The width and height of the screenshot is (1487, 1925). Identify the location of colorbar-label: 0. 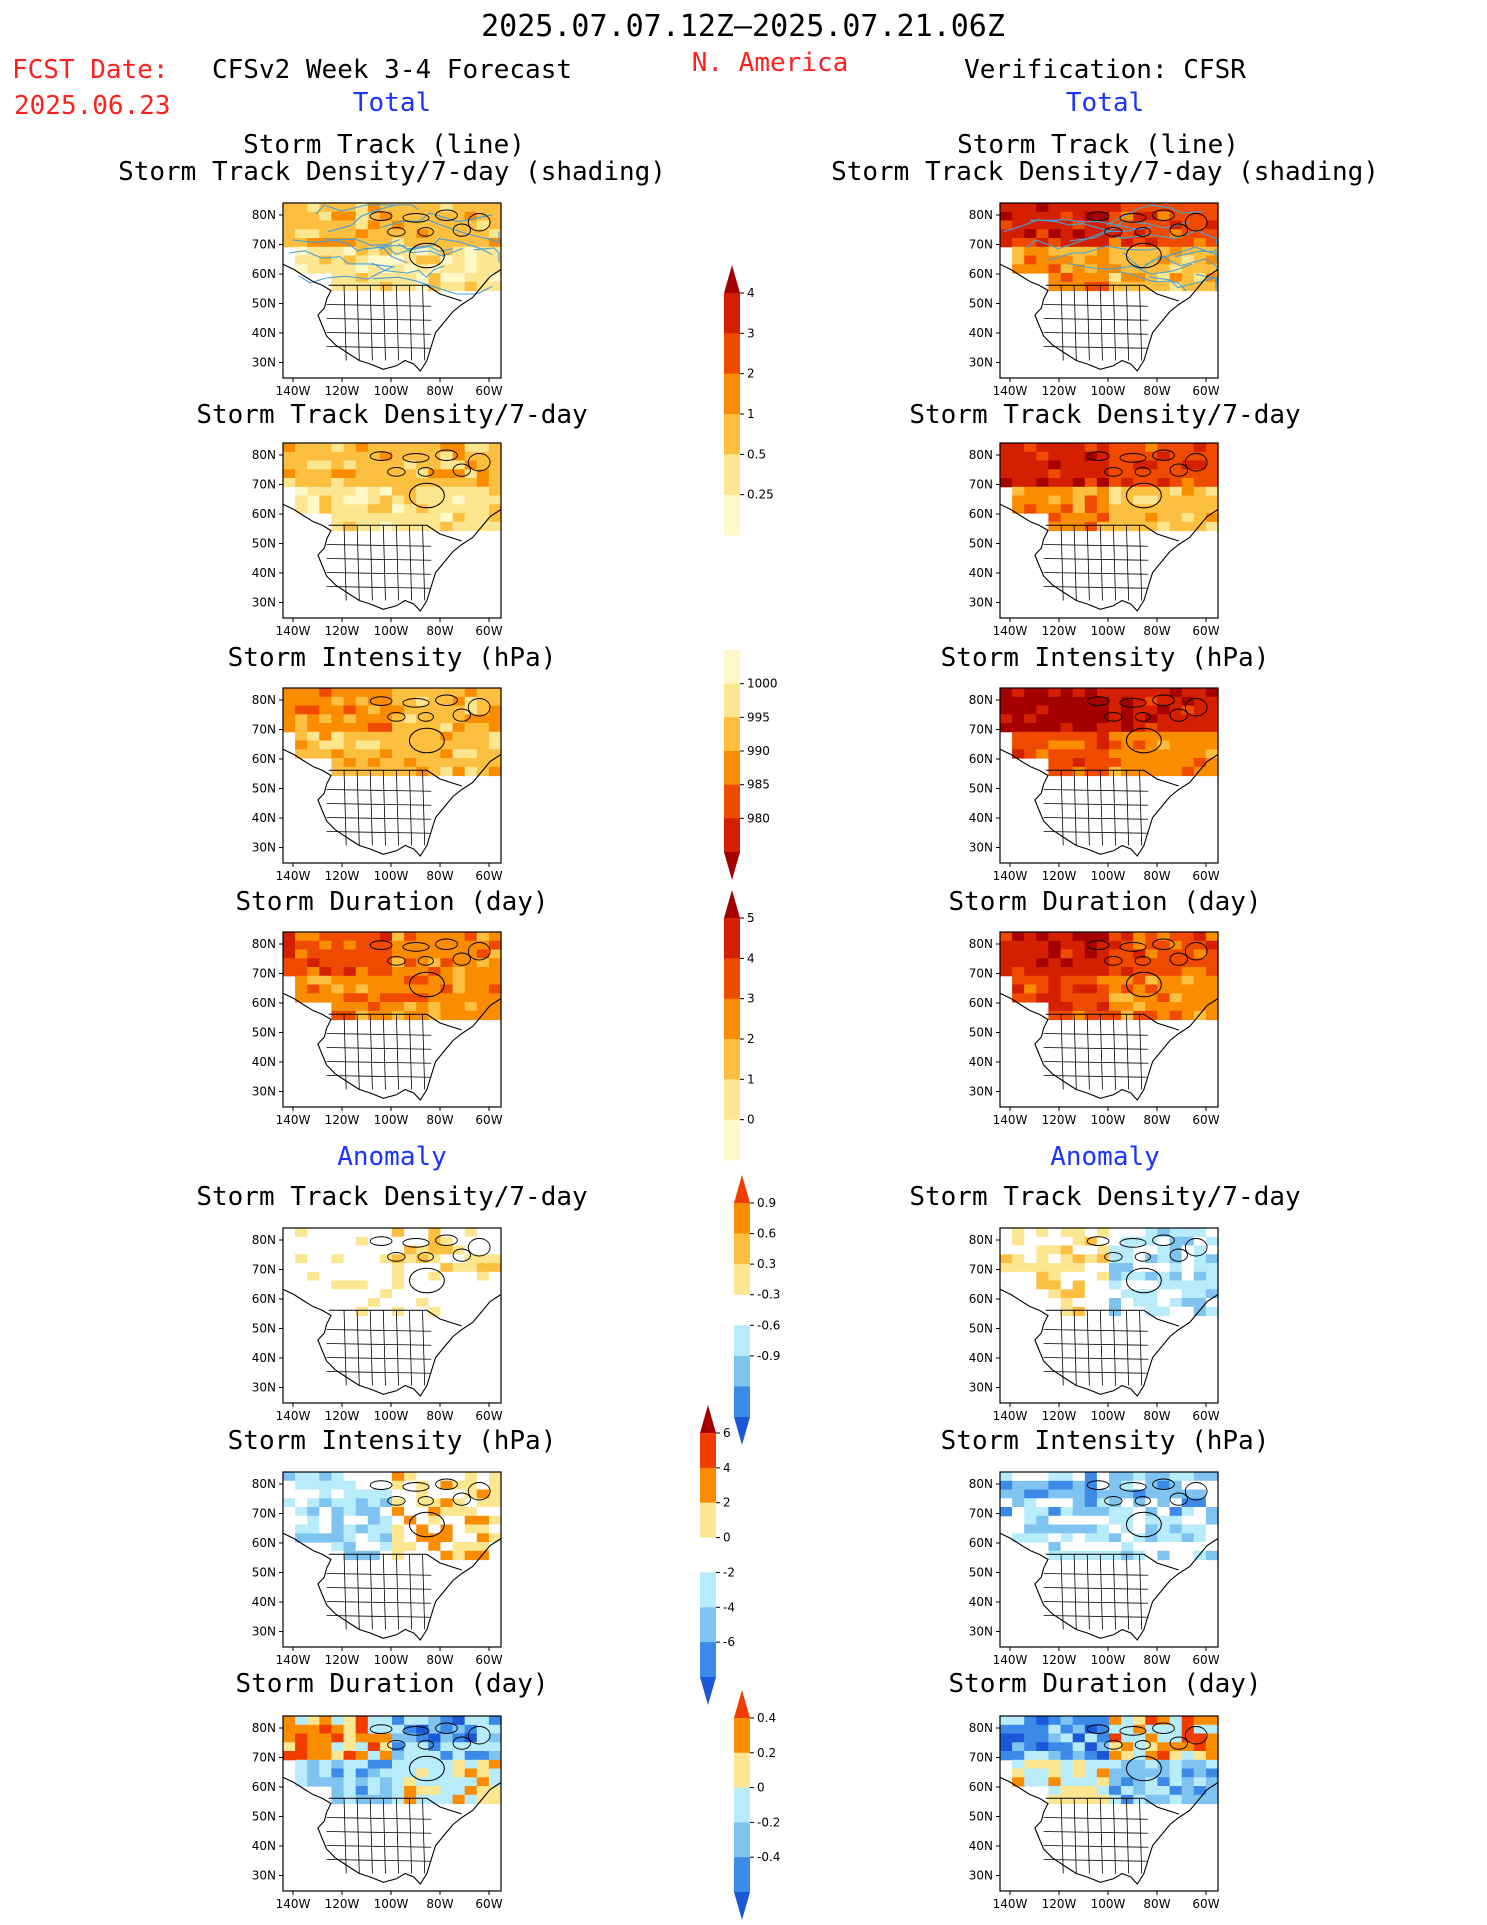
(761, 1788).